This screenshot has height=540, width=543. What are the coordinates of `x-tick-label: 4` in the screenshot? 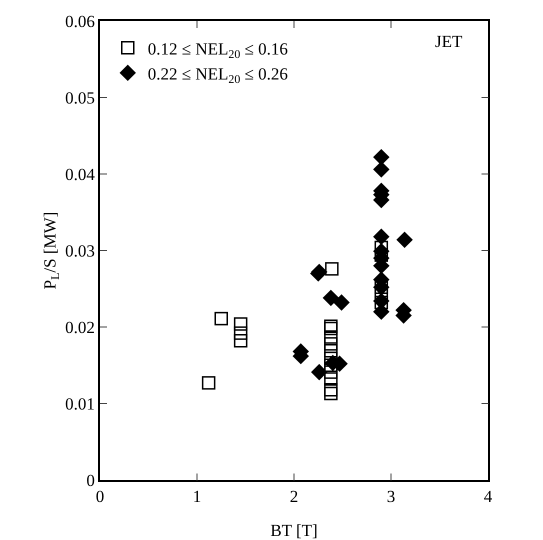 It's located at (488, 496).